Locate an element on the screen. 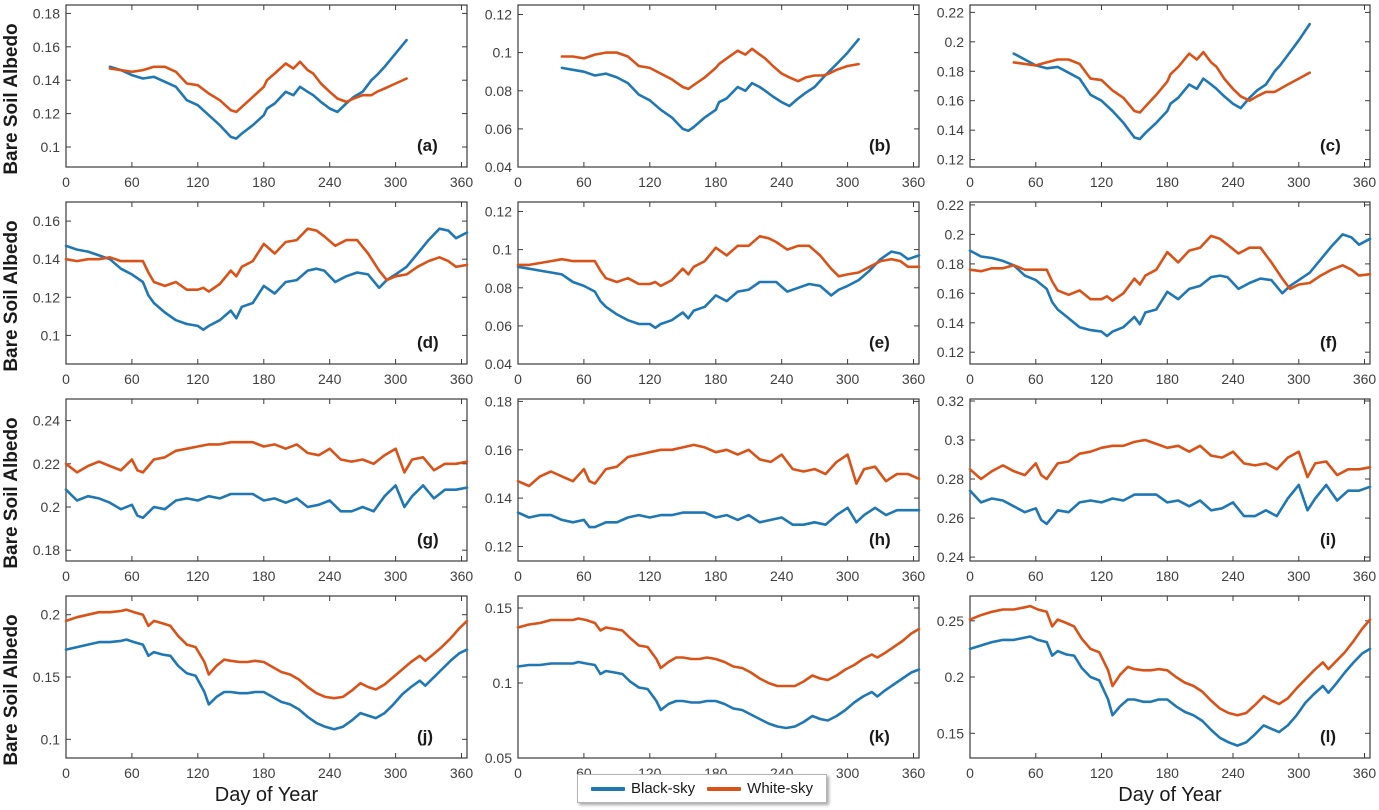 The width and height of the screenshot is (1379, 810). y-axis-label: Bare Soil Albedo is located at coordinates (11, 689).